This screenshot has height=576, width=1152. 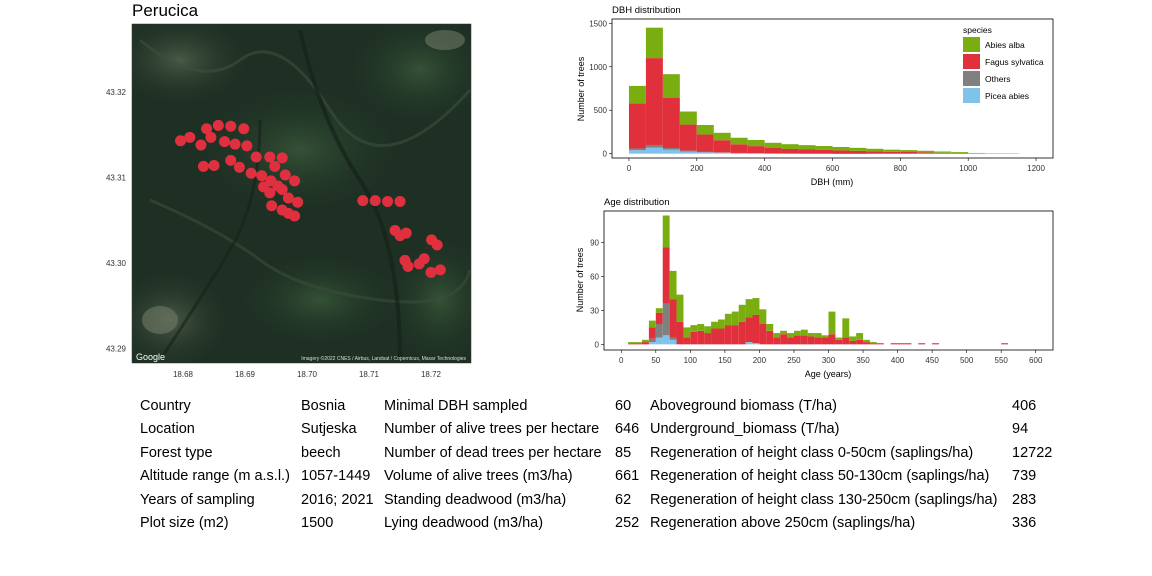 What do you see at coordinates (184, 523) in the screenshot?
I see `stat-label: Plot size (m2)` at bounding box center [184, 523].